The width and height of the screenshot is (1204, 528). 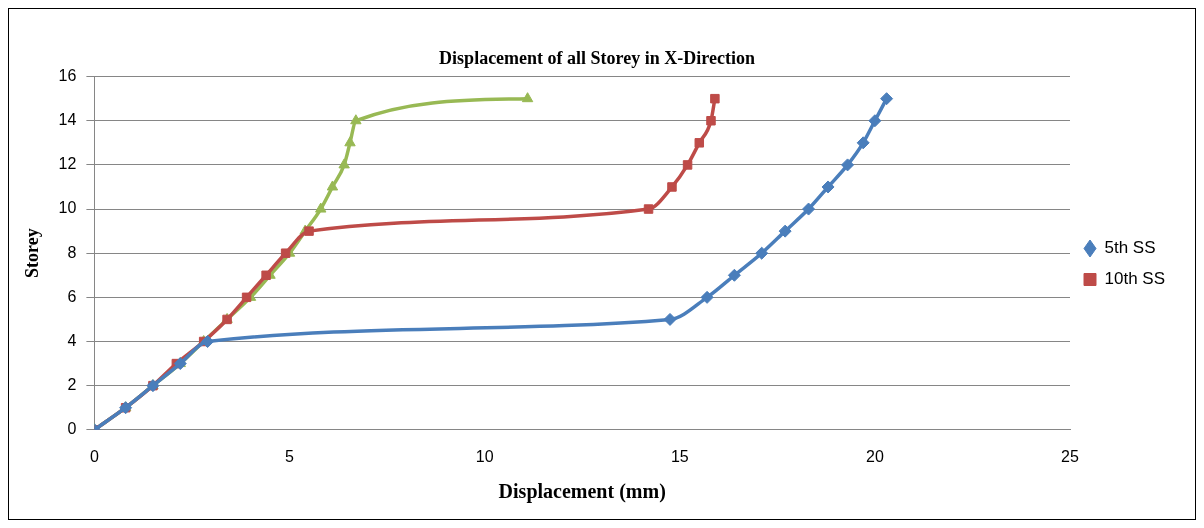 What do you see at coordinates (1130, 248) in the screenshot?
I see `legend-label: 5th SS` at bounding box center [1130, 248].